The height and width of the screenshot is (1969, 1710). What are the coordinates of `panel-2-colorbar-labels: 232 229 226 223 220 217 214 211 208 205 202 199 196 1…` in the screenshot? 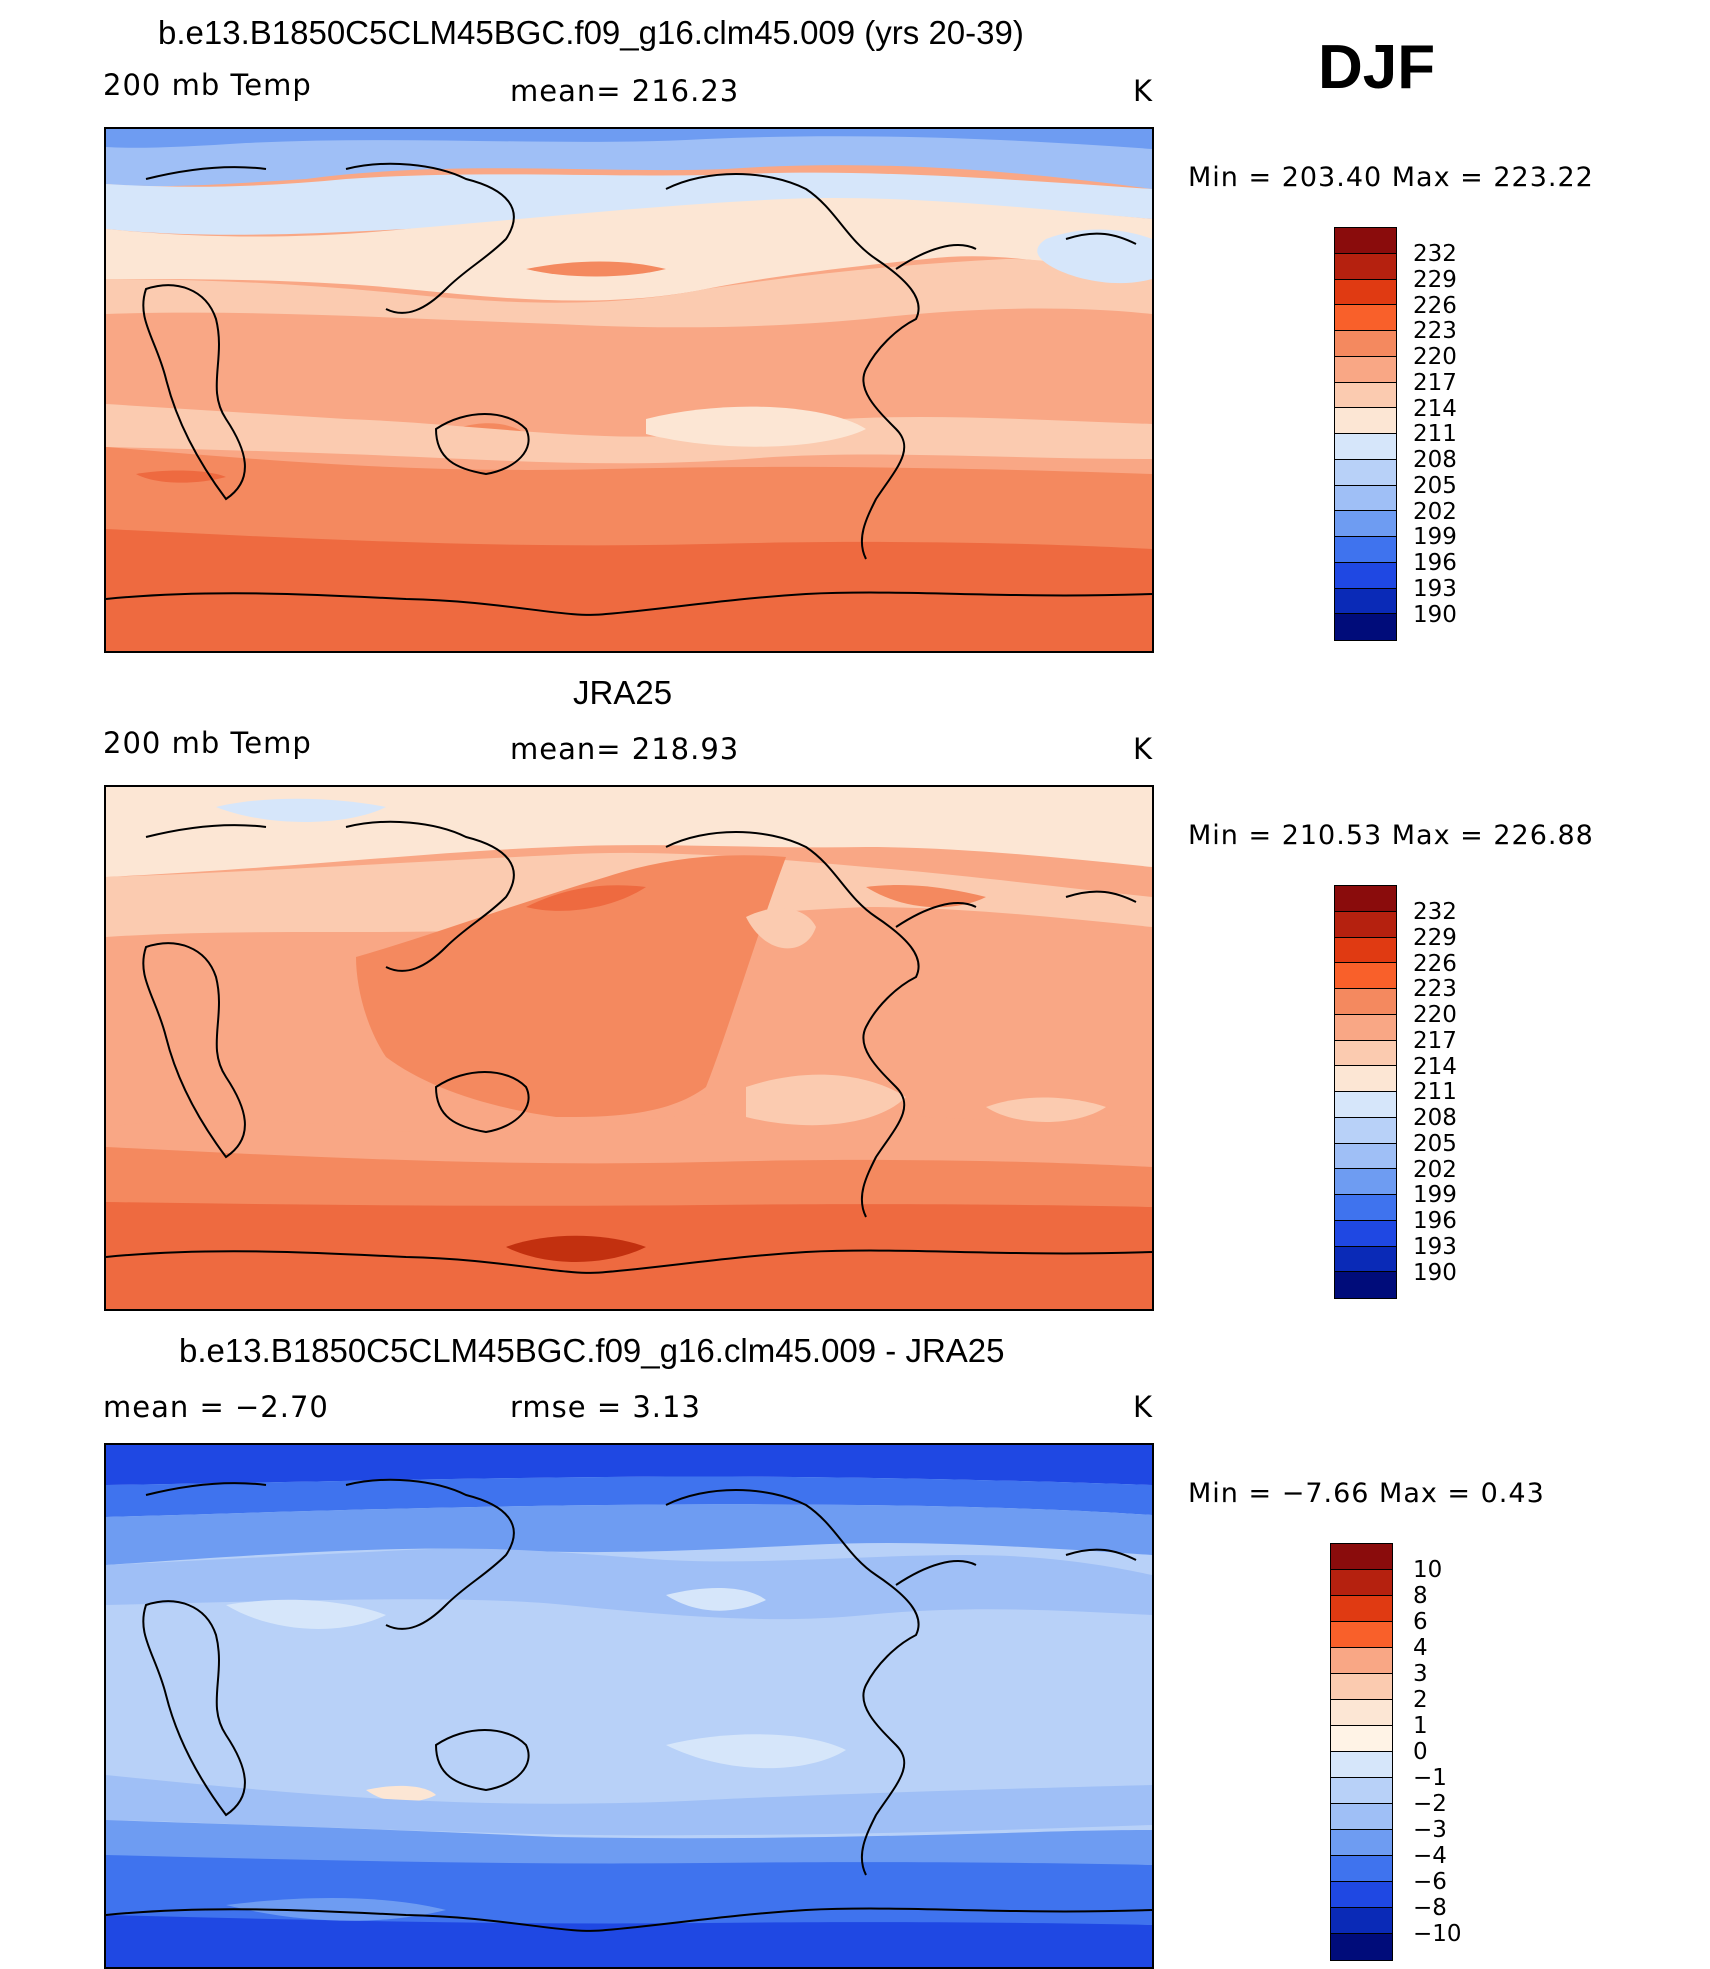 It's located at (1453, 1101).